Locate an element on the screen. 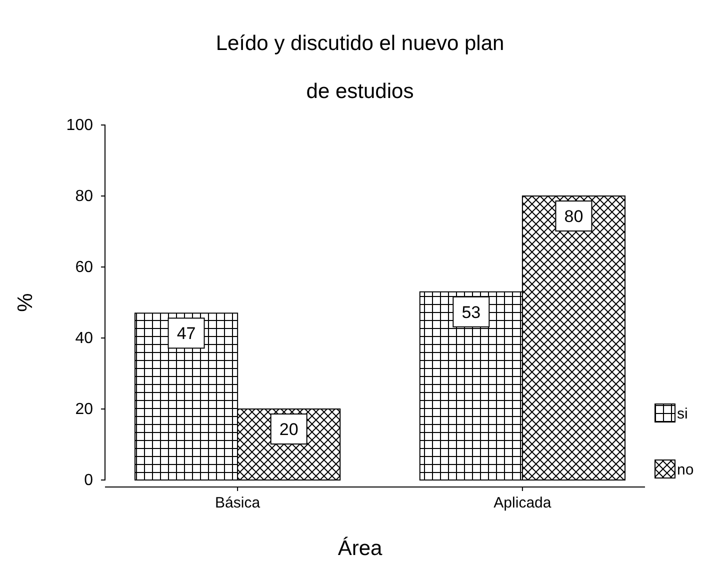  data-label: 53 is located at coordinates (471, 312).